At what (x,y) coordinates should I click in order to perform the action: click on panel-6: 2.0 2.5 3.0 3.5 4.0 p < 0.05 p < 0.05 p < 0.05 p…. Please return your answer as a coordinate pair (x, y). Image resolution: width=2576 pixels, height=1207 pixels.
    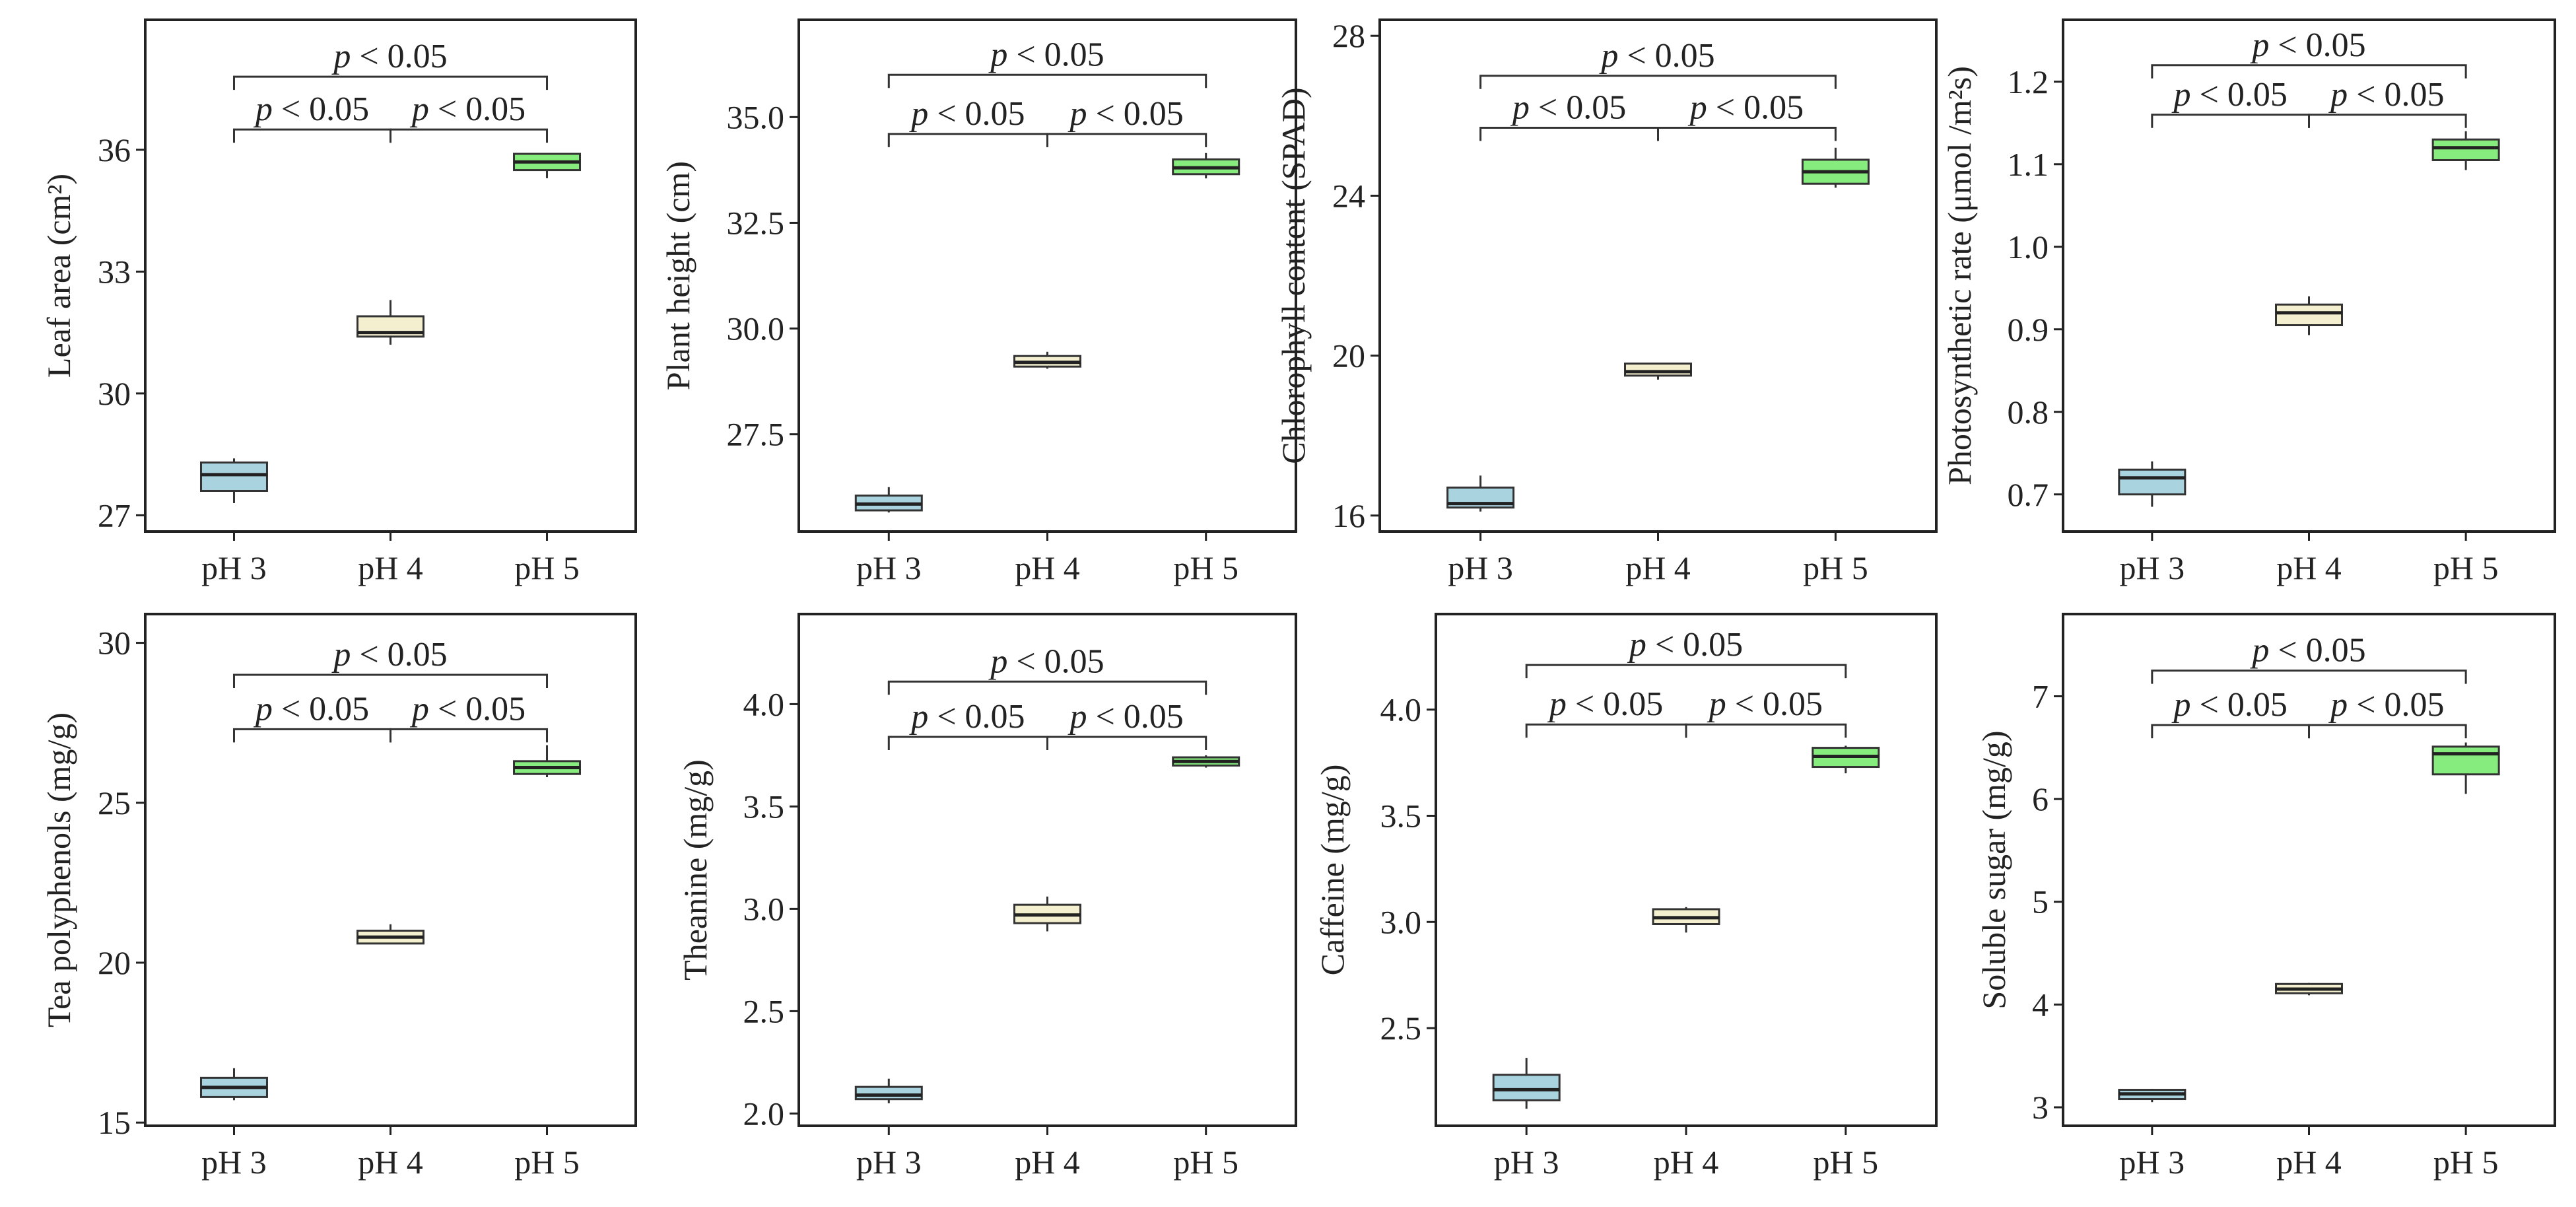
    Looking at the image, I should click on (987, 897).